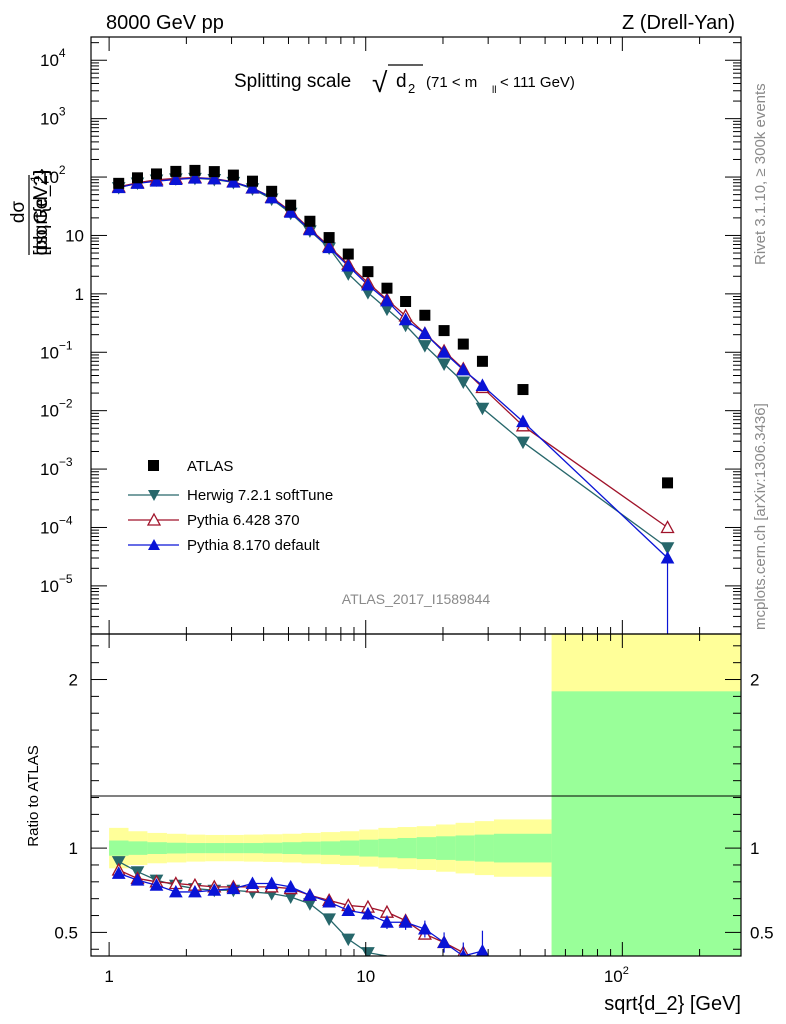 The height and width of the screenshot is (1024, 786). Describe the element at coordinates (762, 932) in the screenshot. I see `y-tick-label-ratio-right: 0.5` at that location.